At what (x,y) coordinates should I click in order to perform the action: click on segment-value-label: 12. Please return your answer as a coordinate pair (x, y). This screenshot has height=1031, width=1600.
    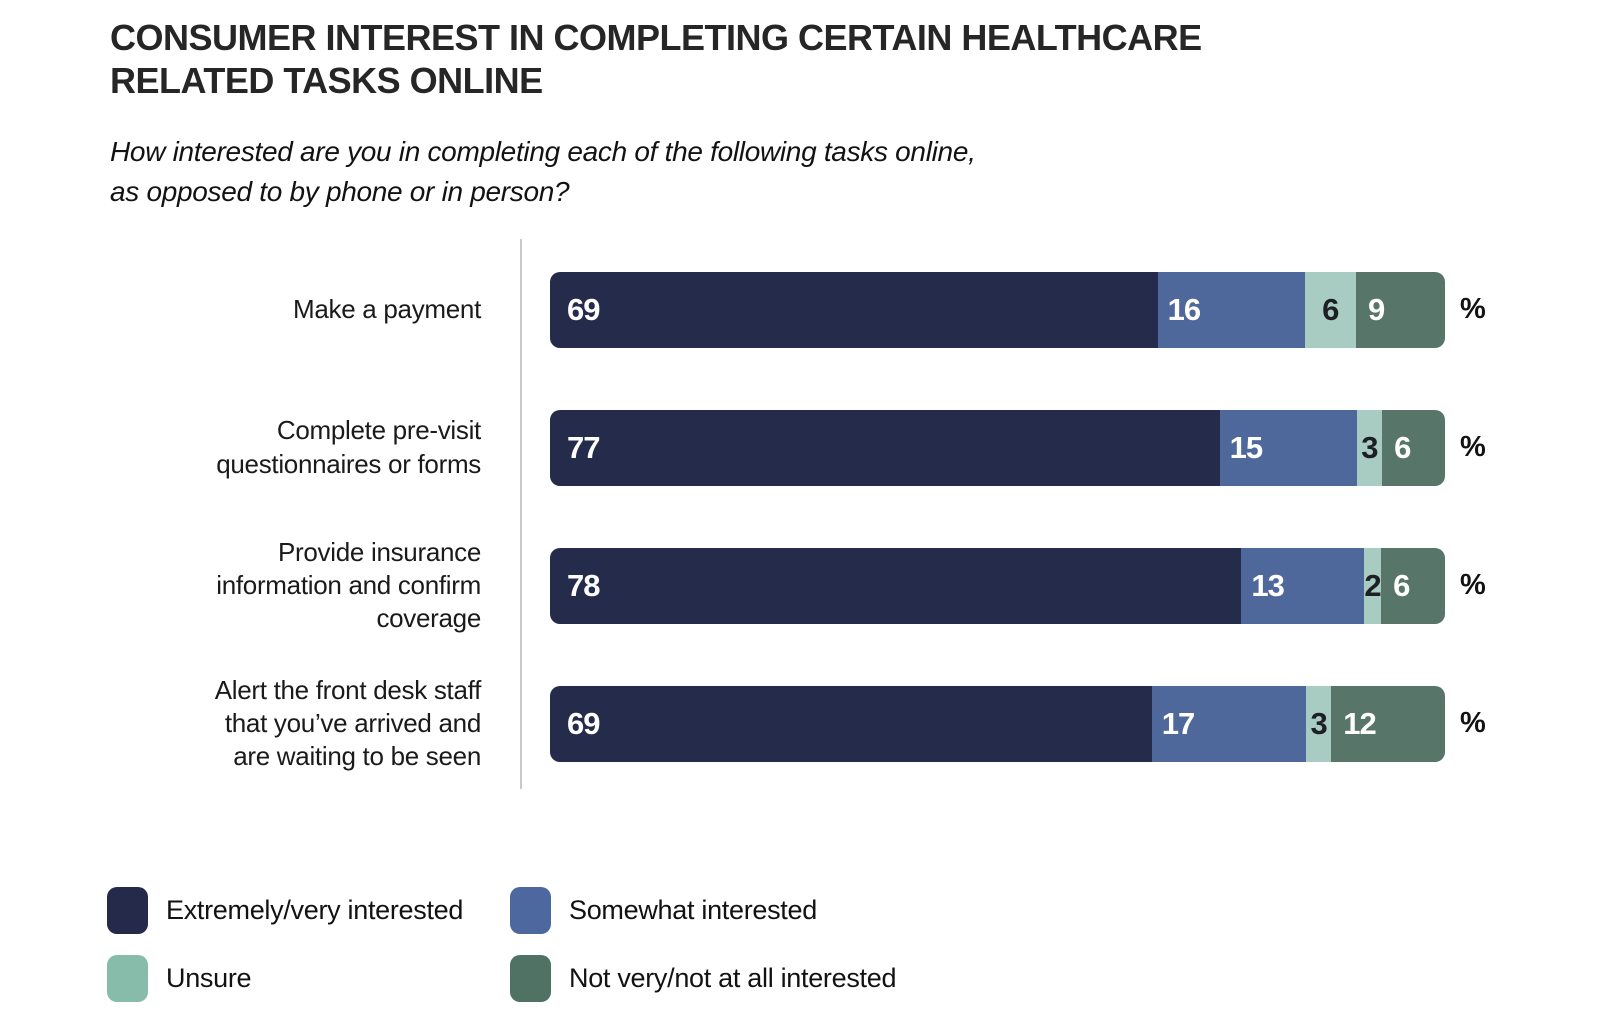
    Looking at the image, I should click on (1359, 723).